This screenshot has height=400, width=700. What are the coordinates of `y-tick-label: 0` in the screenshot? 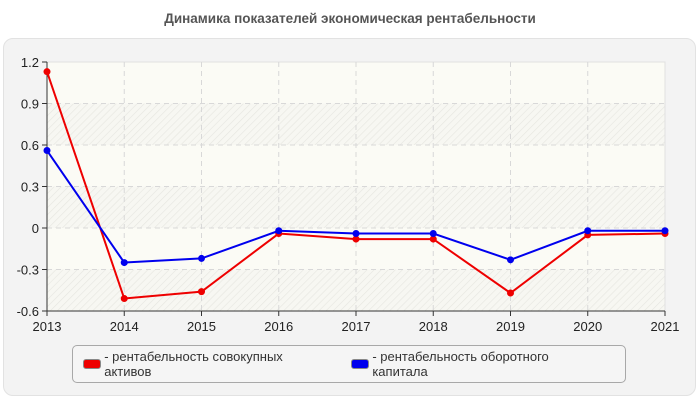 It's located at (35, 228).